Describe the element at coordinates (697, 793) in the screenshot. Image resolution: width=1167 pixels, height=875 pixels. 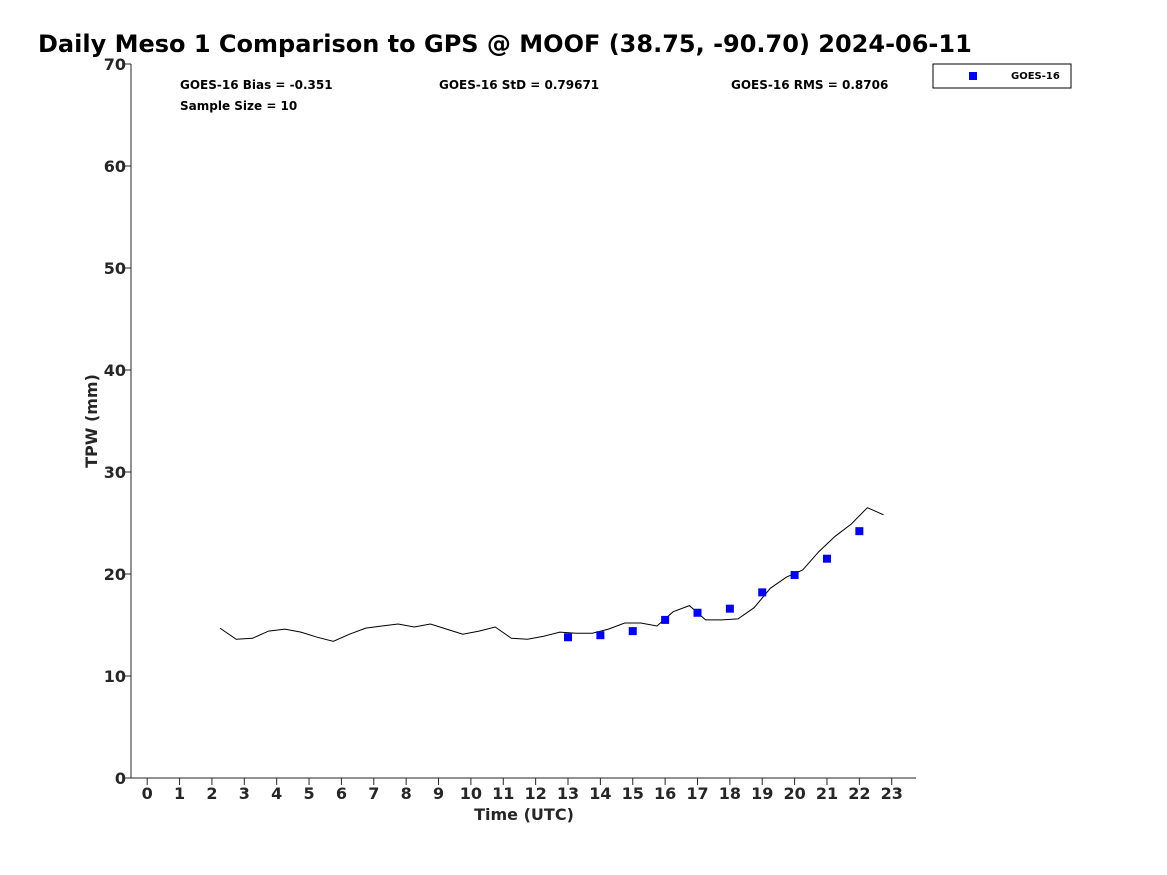
I see `x-tick-label: 17` at that location.